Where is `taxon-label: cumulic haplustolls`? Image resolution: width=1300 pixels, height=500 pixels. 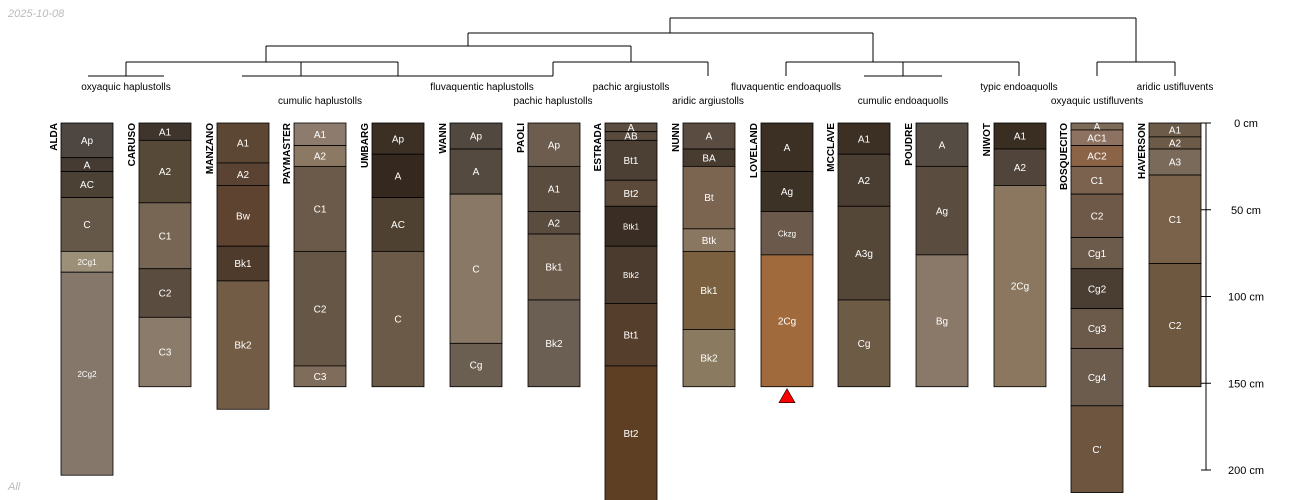 taxon-label: cumulic haplustolls is located at coordinates (320, 101).